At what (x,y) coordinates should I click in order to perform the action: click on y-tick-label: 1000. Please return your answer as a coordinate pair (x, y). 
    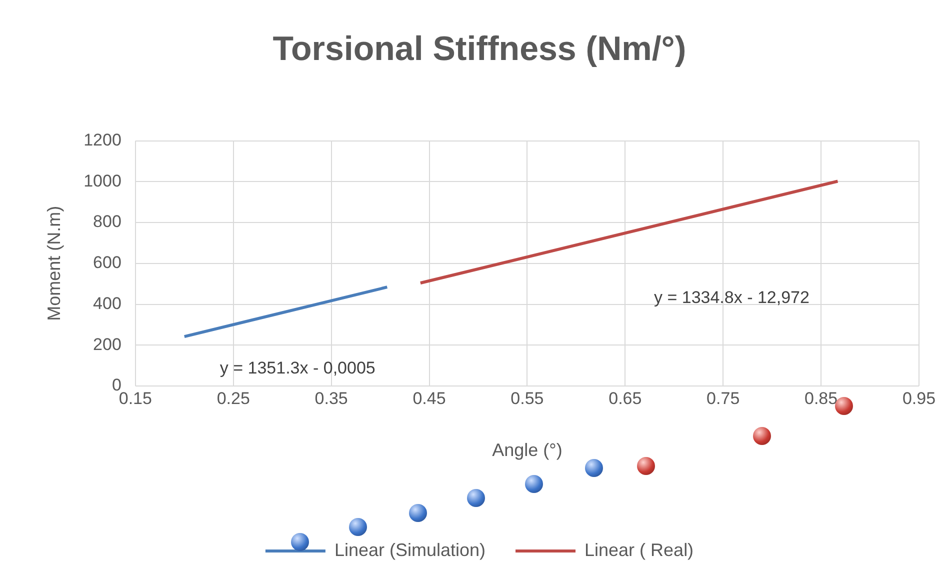
    Looking at the image, I should click on (103, 180).